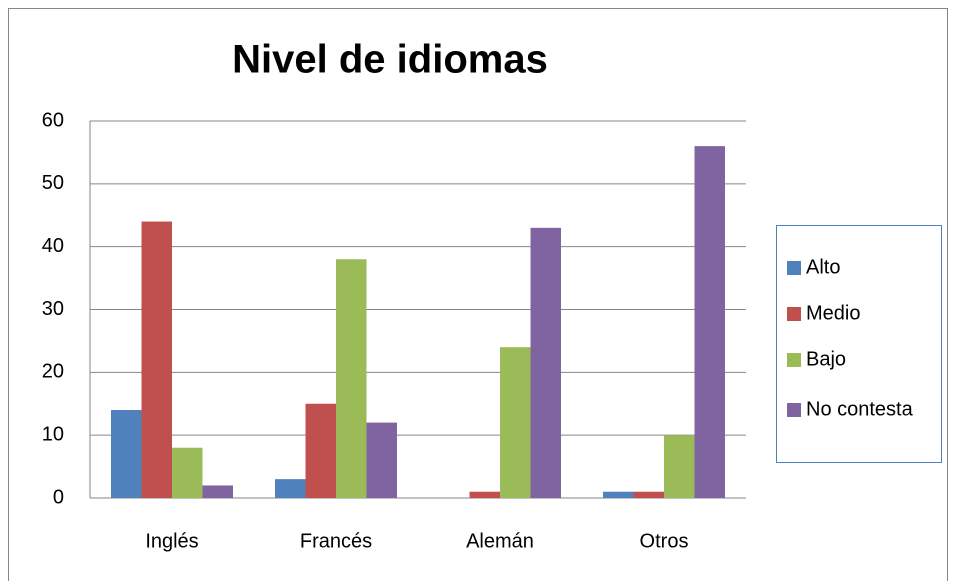 The width and height of the screenshot is (956, 581). Describe the element at coordinates (58, 497) in the screenshot. I see `y-tick-label: 0` at that location.